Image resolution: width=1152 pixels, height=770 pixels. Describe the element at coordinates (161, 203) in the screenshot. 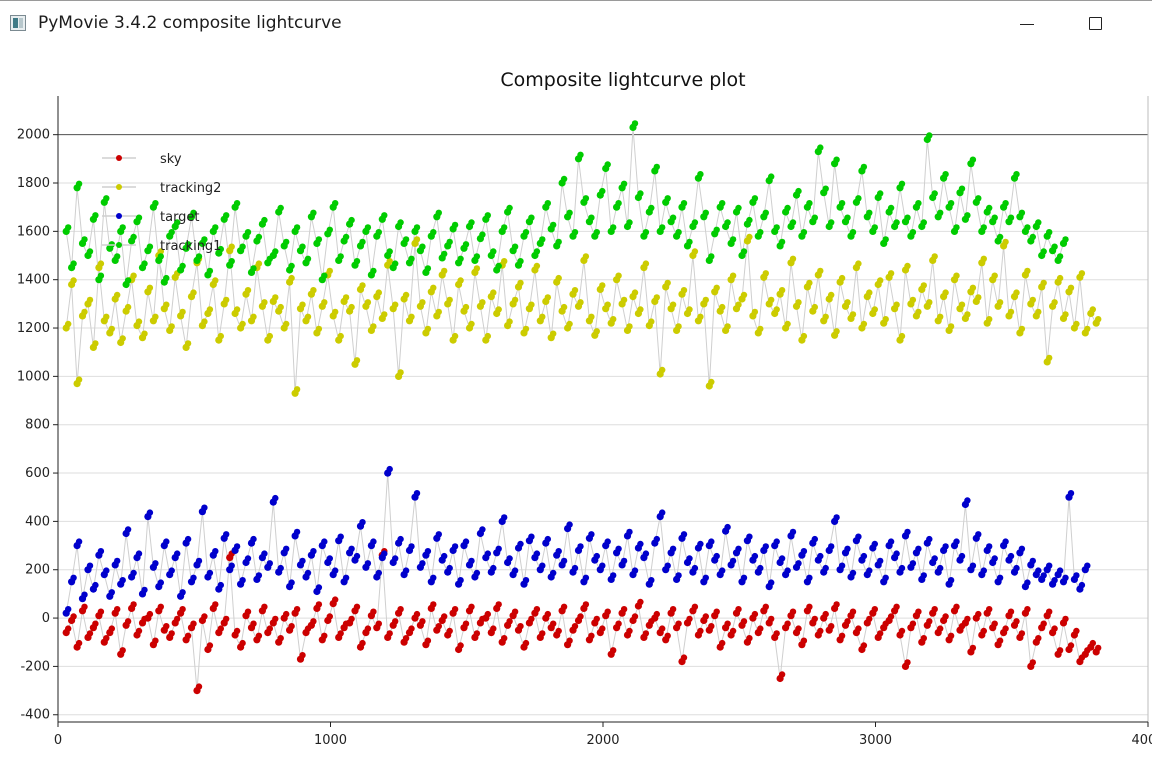

I see `legend: sky tracking2 target tracking1` at that location.